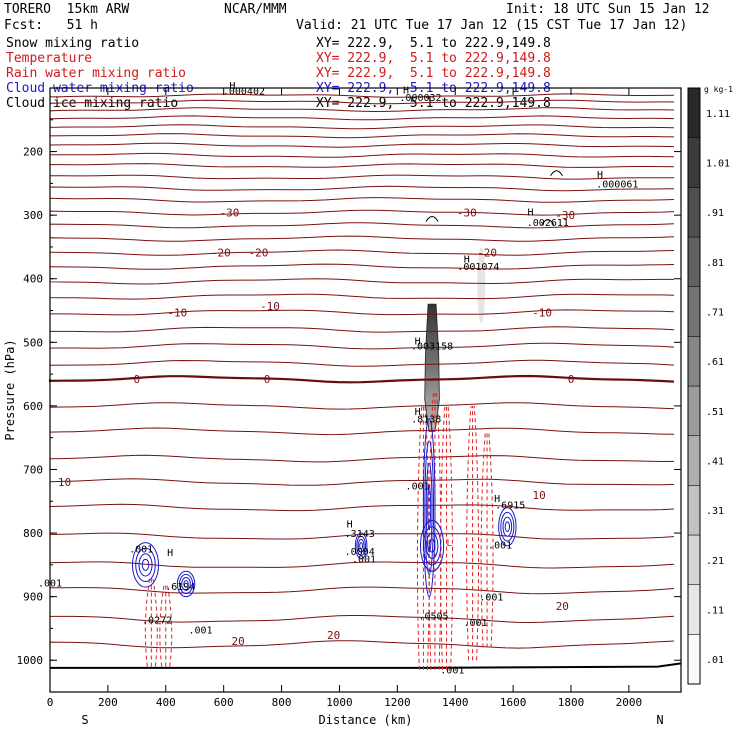  What do you see at coordinates (33, 597) in the screenshot?
I see `y-tick-label: 900` at bounding box center [33, 597].